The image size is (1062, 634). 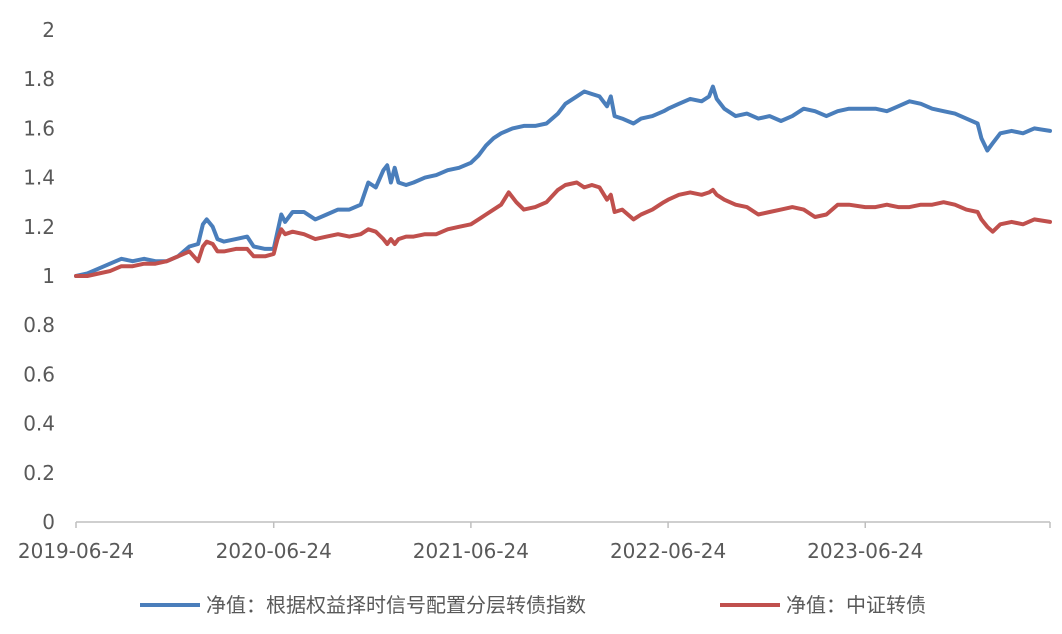 What do you see at coordinates (76, 551) in the screenshot?
I see `x-tick-label: 2019-06-24` at bounding box center [76, 551].